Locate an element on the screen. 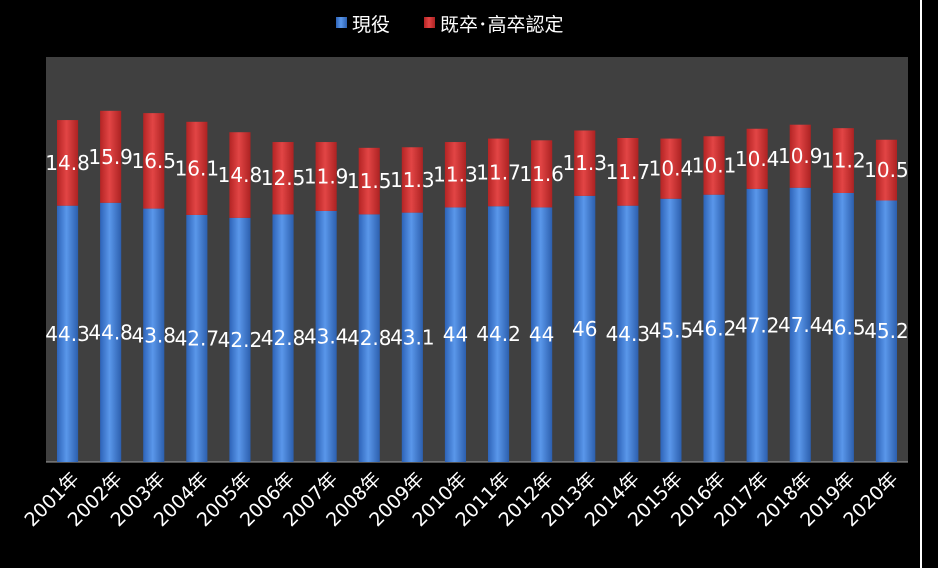  bar-kisotsu-2001年 is located at coordinates (67, 163).